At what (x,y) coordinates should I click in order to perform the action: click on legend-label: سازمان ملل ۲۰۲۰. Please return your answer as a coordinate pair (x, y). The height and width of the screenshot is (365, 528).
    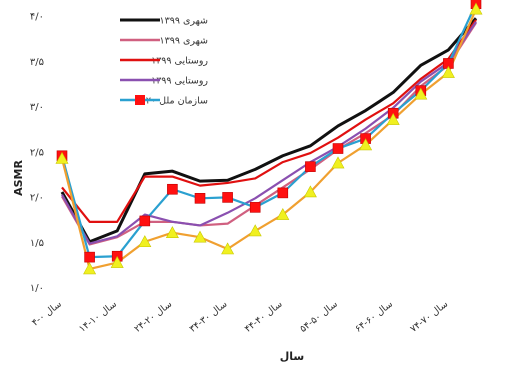
    Looking at the image, I should click on (172, 101).